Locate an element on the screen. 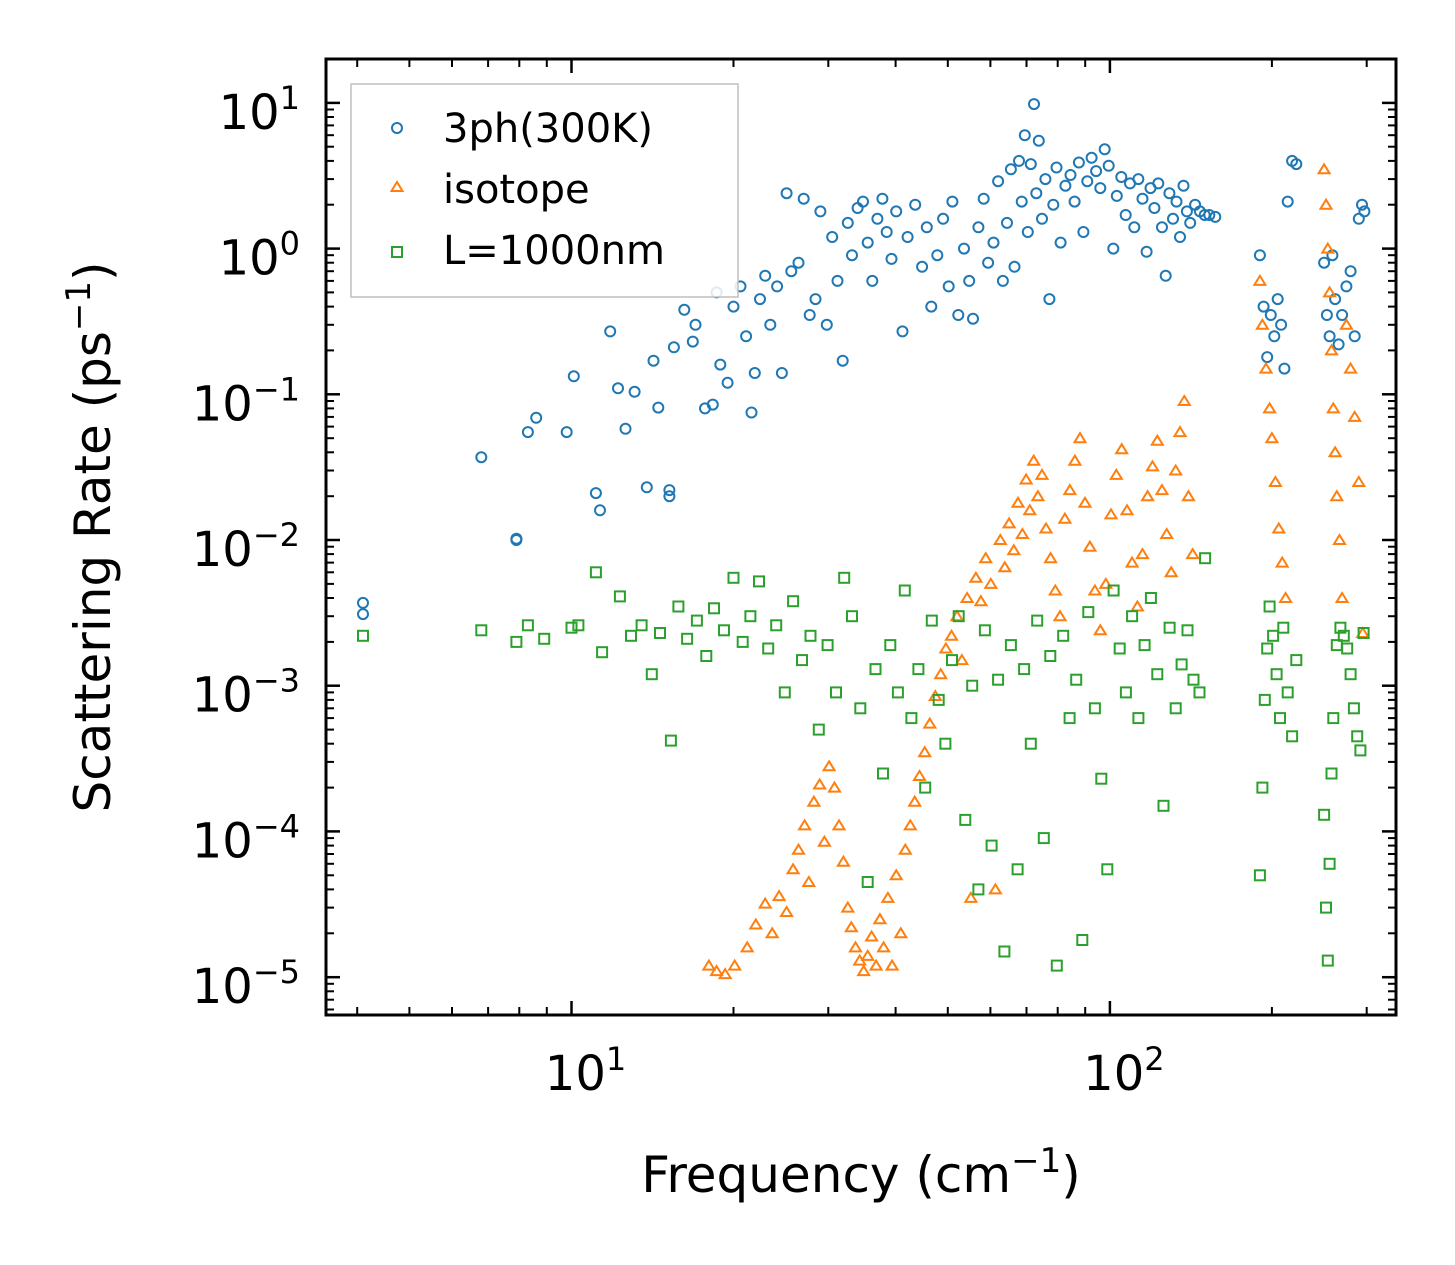 This screenshot has height=1265, width=1455. legend-box is located at coordinates (544, 190).